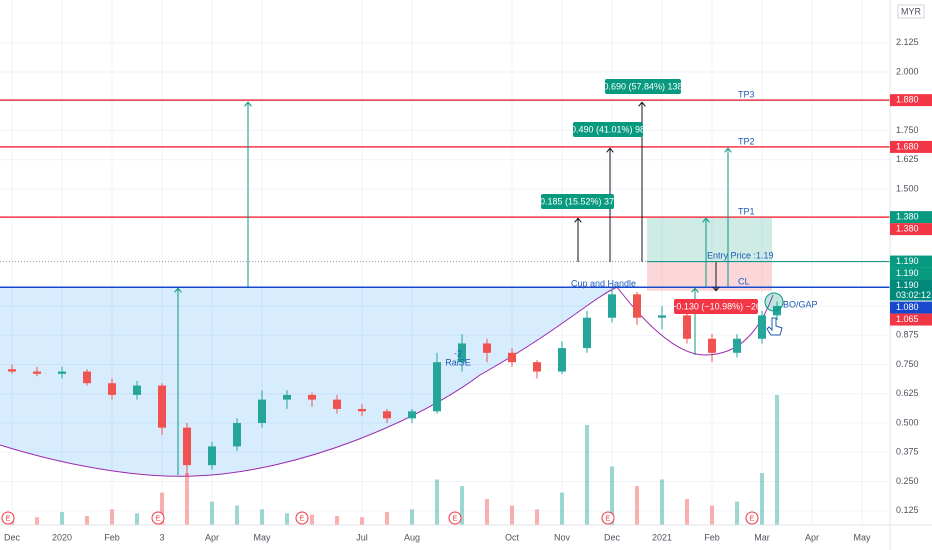 The height and width of the screenshot is (550, 932). Describe the element at coordinates (907, 100) in the screenshot. I see `price-tag-label: 1.880` at that location.